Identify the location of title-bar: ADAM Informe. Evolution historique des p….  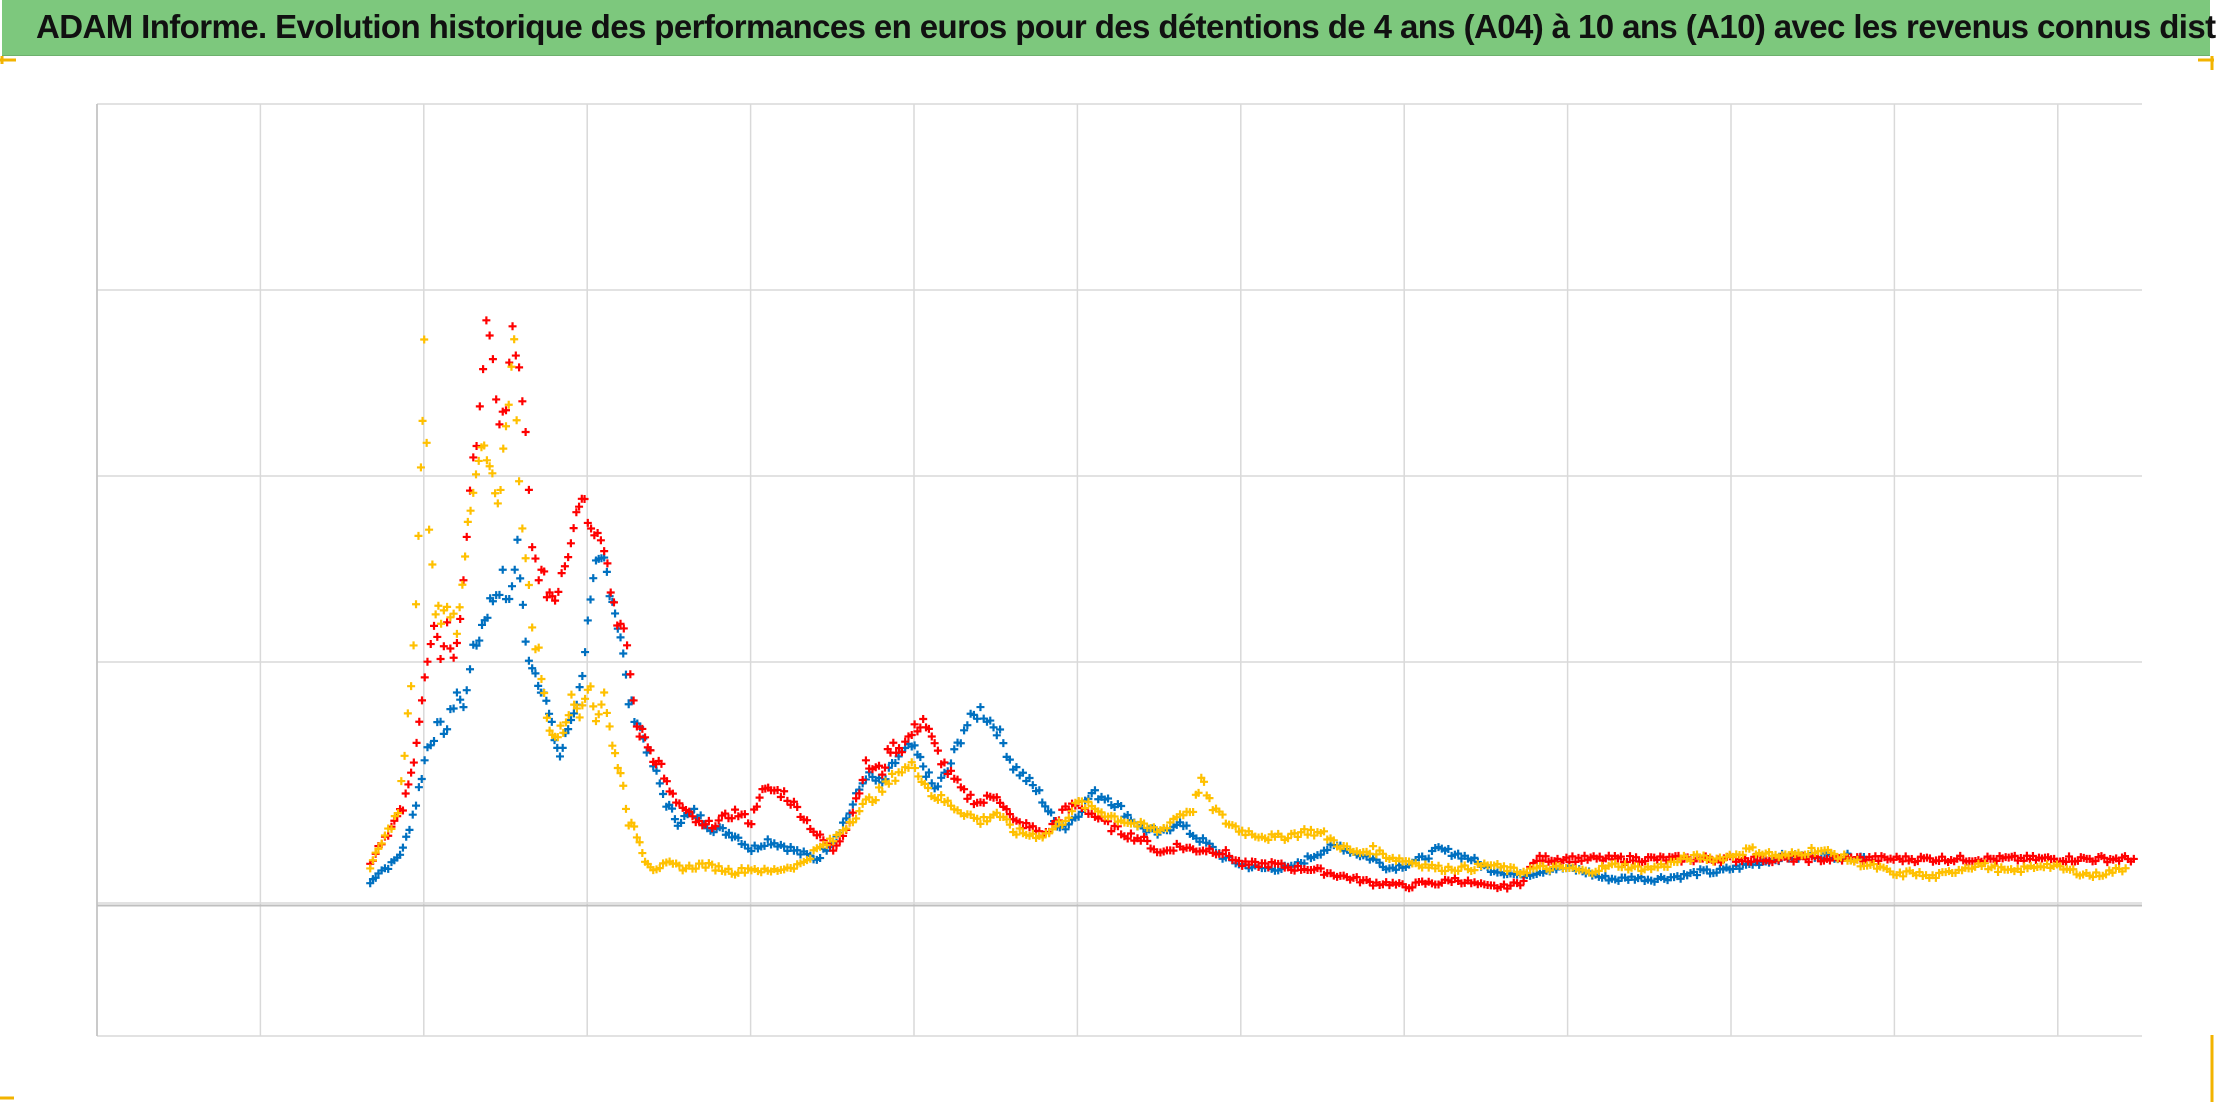
(1109, 28).